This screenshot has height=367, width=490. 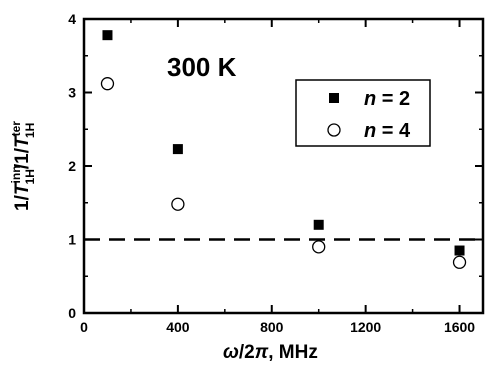 I want to click on x-tick-label: 400, so click(x=178, y=327).